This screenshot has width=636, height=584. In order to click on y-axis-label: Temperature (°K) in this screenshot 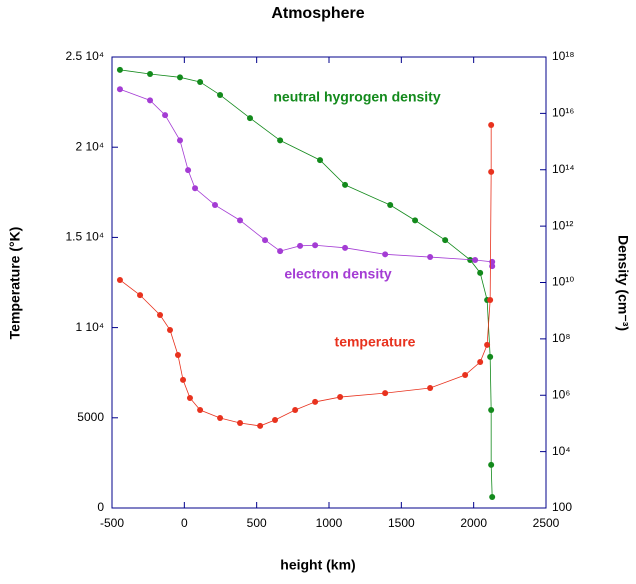, I will do `click(15, 283)`.